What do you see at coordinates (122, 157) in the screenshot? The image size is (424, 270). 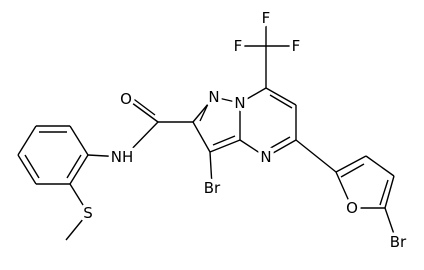 I see `atom-label: NH` at bounding box center [122, 157].